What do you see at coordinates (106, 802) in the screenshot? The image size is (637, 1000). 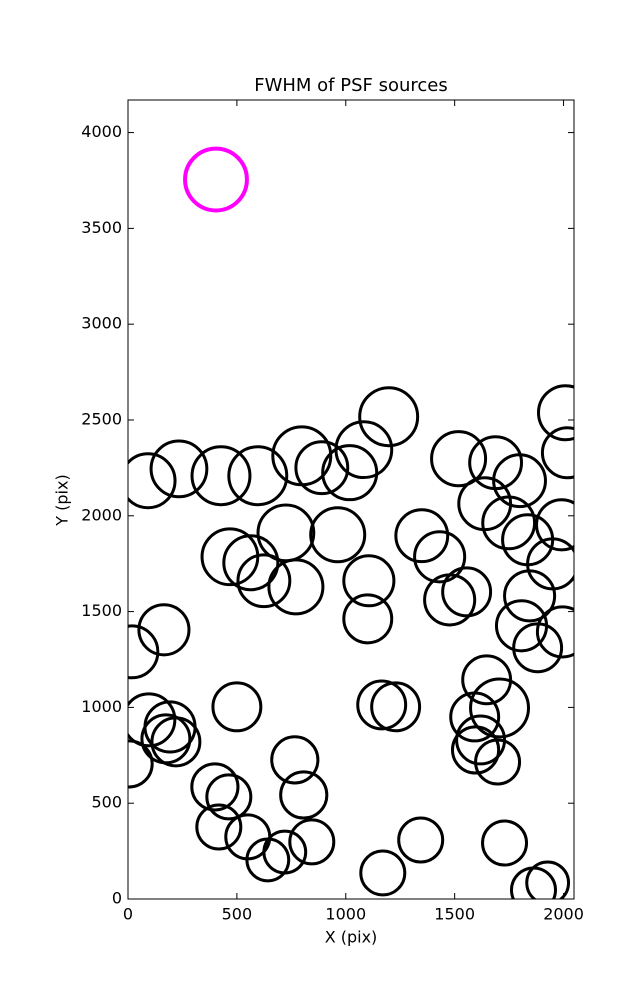 I see `y-tick-label: 500` at bounding box center [106, 802].